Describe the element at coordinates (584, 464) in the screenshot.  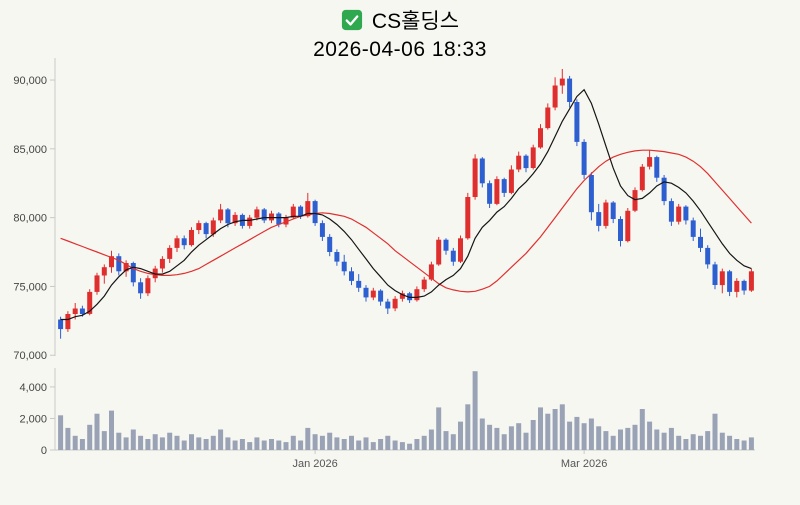
I see `svg-text: Mar 2026` at that location.